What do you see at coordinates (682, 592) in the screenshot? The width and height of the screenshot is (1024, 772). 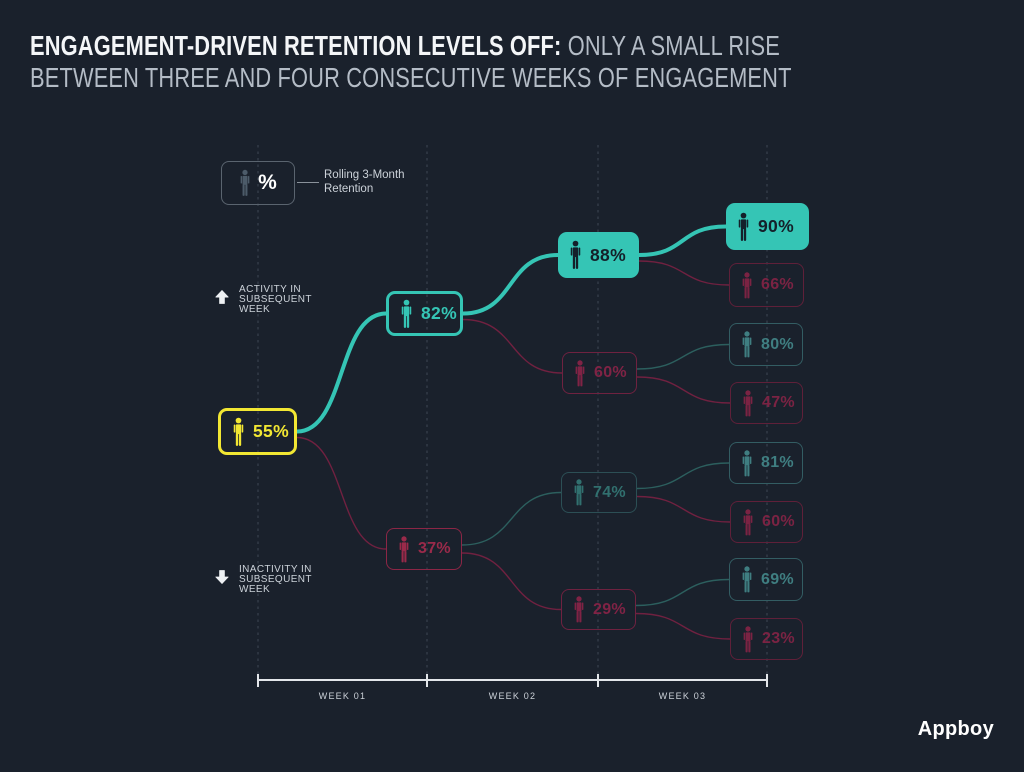 I see `link-n29-n69` at bounding box center [682, 592].